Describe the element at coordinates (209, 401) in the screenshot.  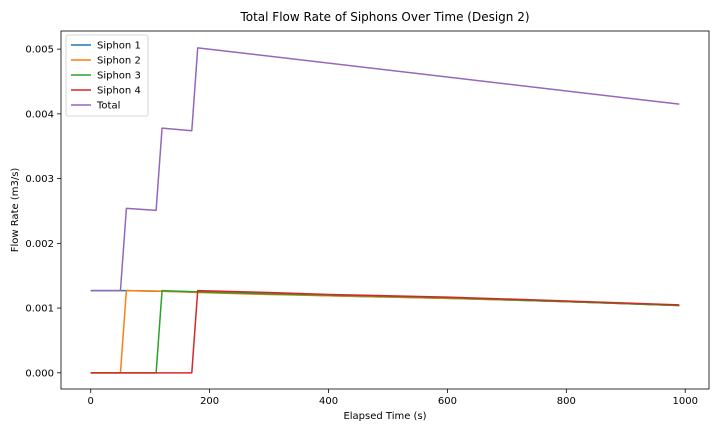
I see `x-tick-label: 200` at that location.